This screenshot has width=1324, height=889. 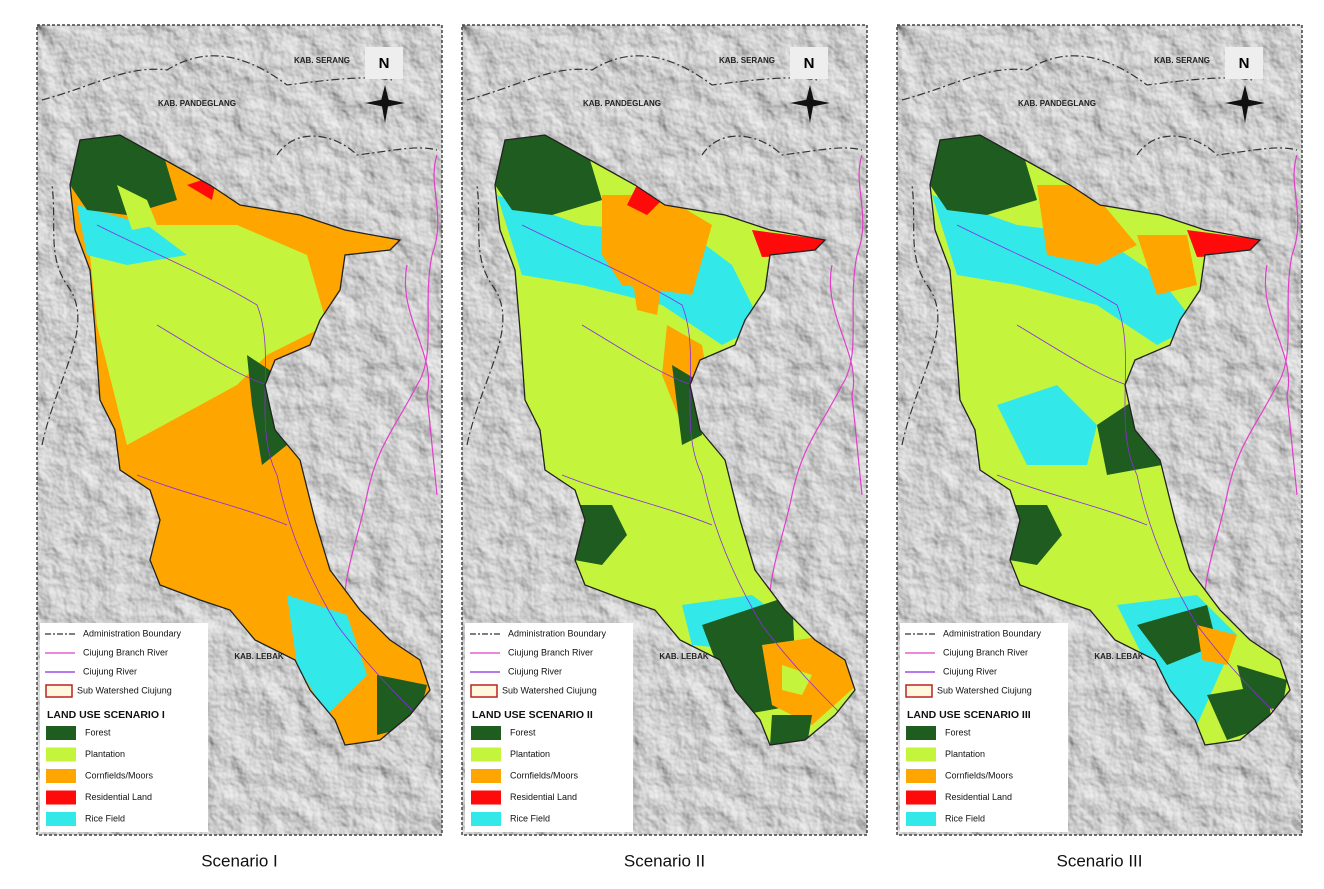 What do you see at coordinates (532, 715) in the screenshot?
I see `legend-title: LAND USE SCENARIO II` at bounding box center [532, 715].